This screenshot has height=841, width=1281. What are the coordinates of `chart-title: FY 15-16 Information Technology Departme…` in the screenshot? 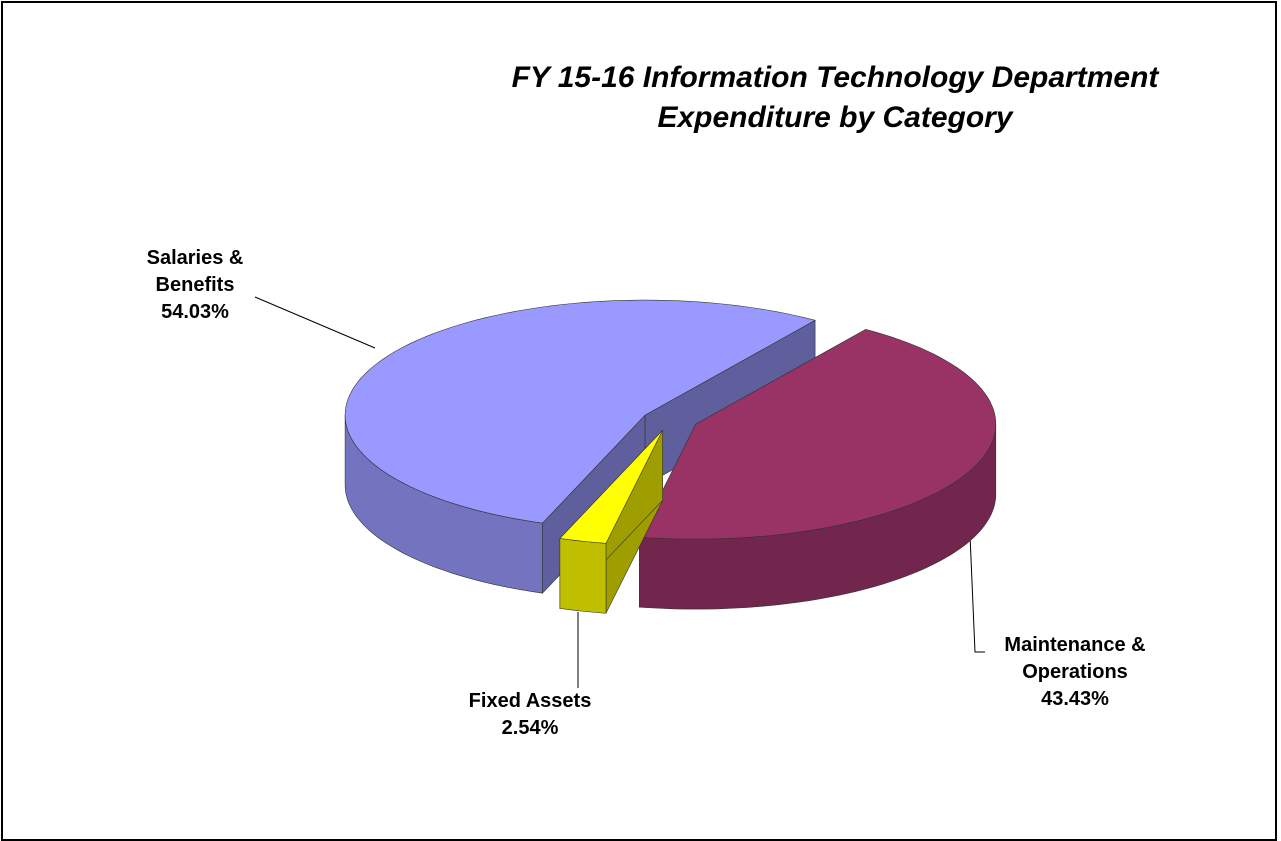 It's located at (835, 97).